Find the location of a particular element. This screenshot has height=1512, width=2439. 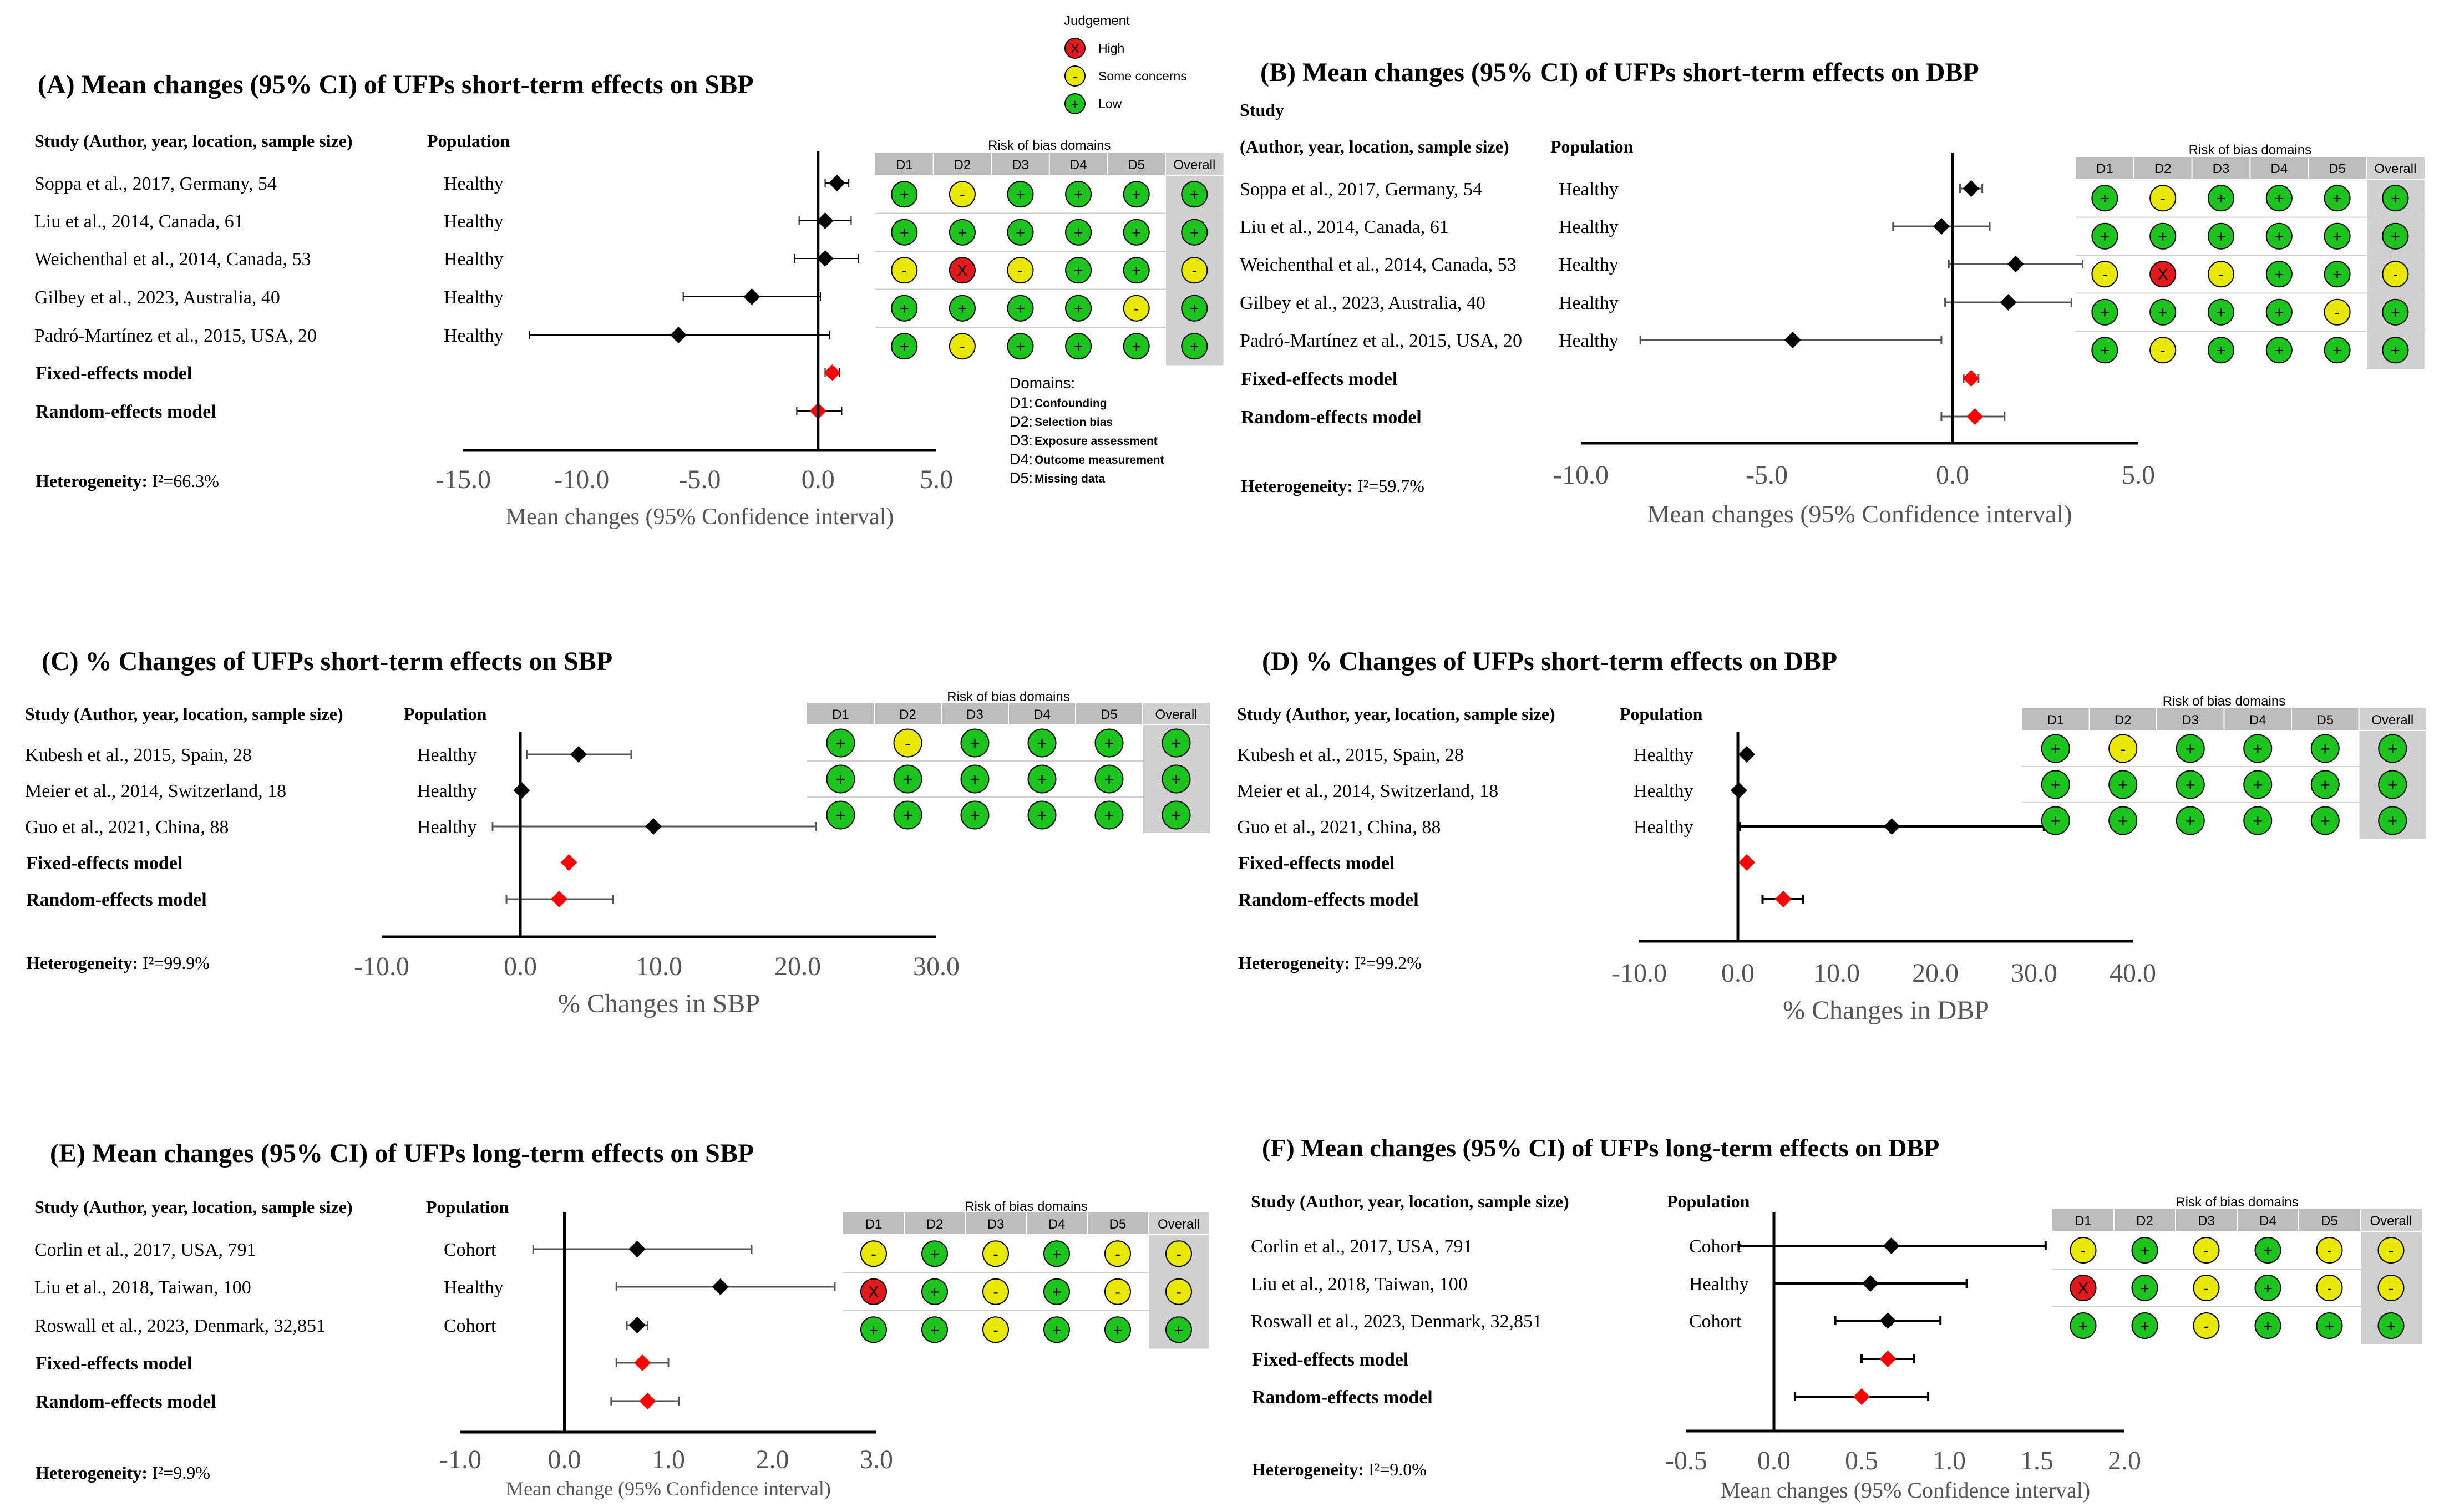

rob-col-header: D3 is located at coordinates (2221, 169).